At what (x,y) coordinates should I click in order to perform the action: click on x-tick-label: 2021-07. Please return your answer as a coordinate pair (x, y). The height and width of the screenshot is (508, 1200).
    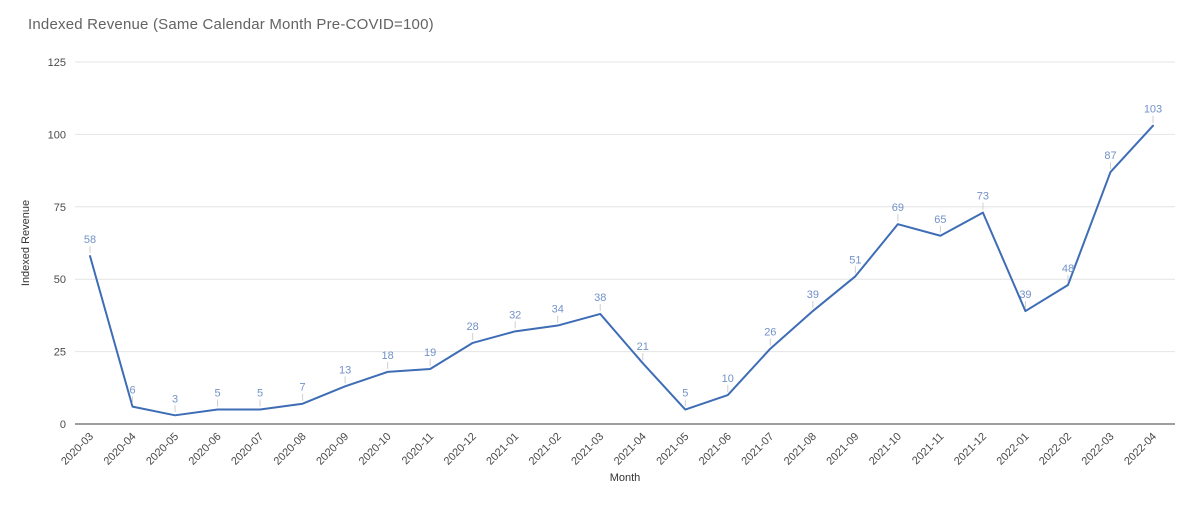
    Looking at the image, I should click on (757, 449).